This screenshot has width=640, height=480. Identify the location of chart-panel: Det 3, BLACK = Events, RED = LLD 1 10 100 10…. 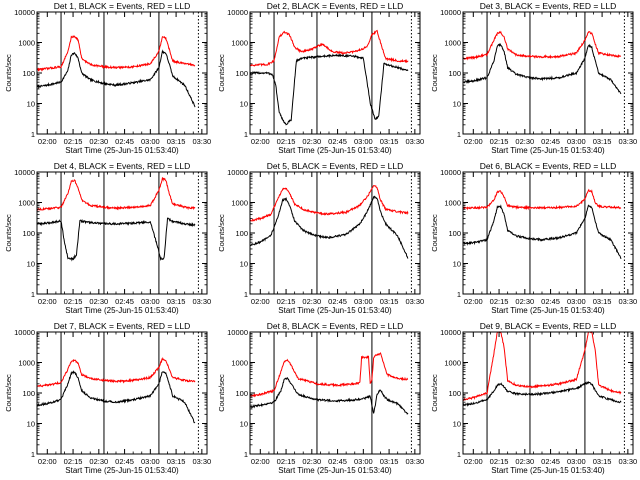
(533, 78).